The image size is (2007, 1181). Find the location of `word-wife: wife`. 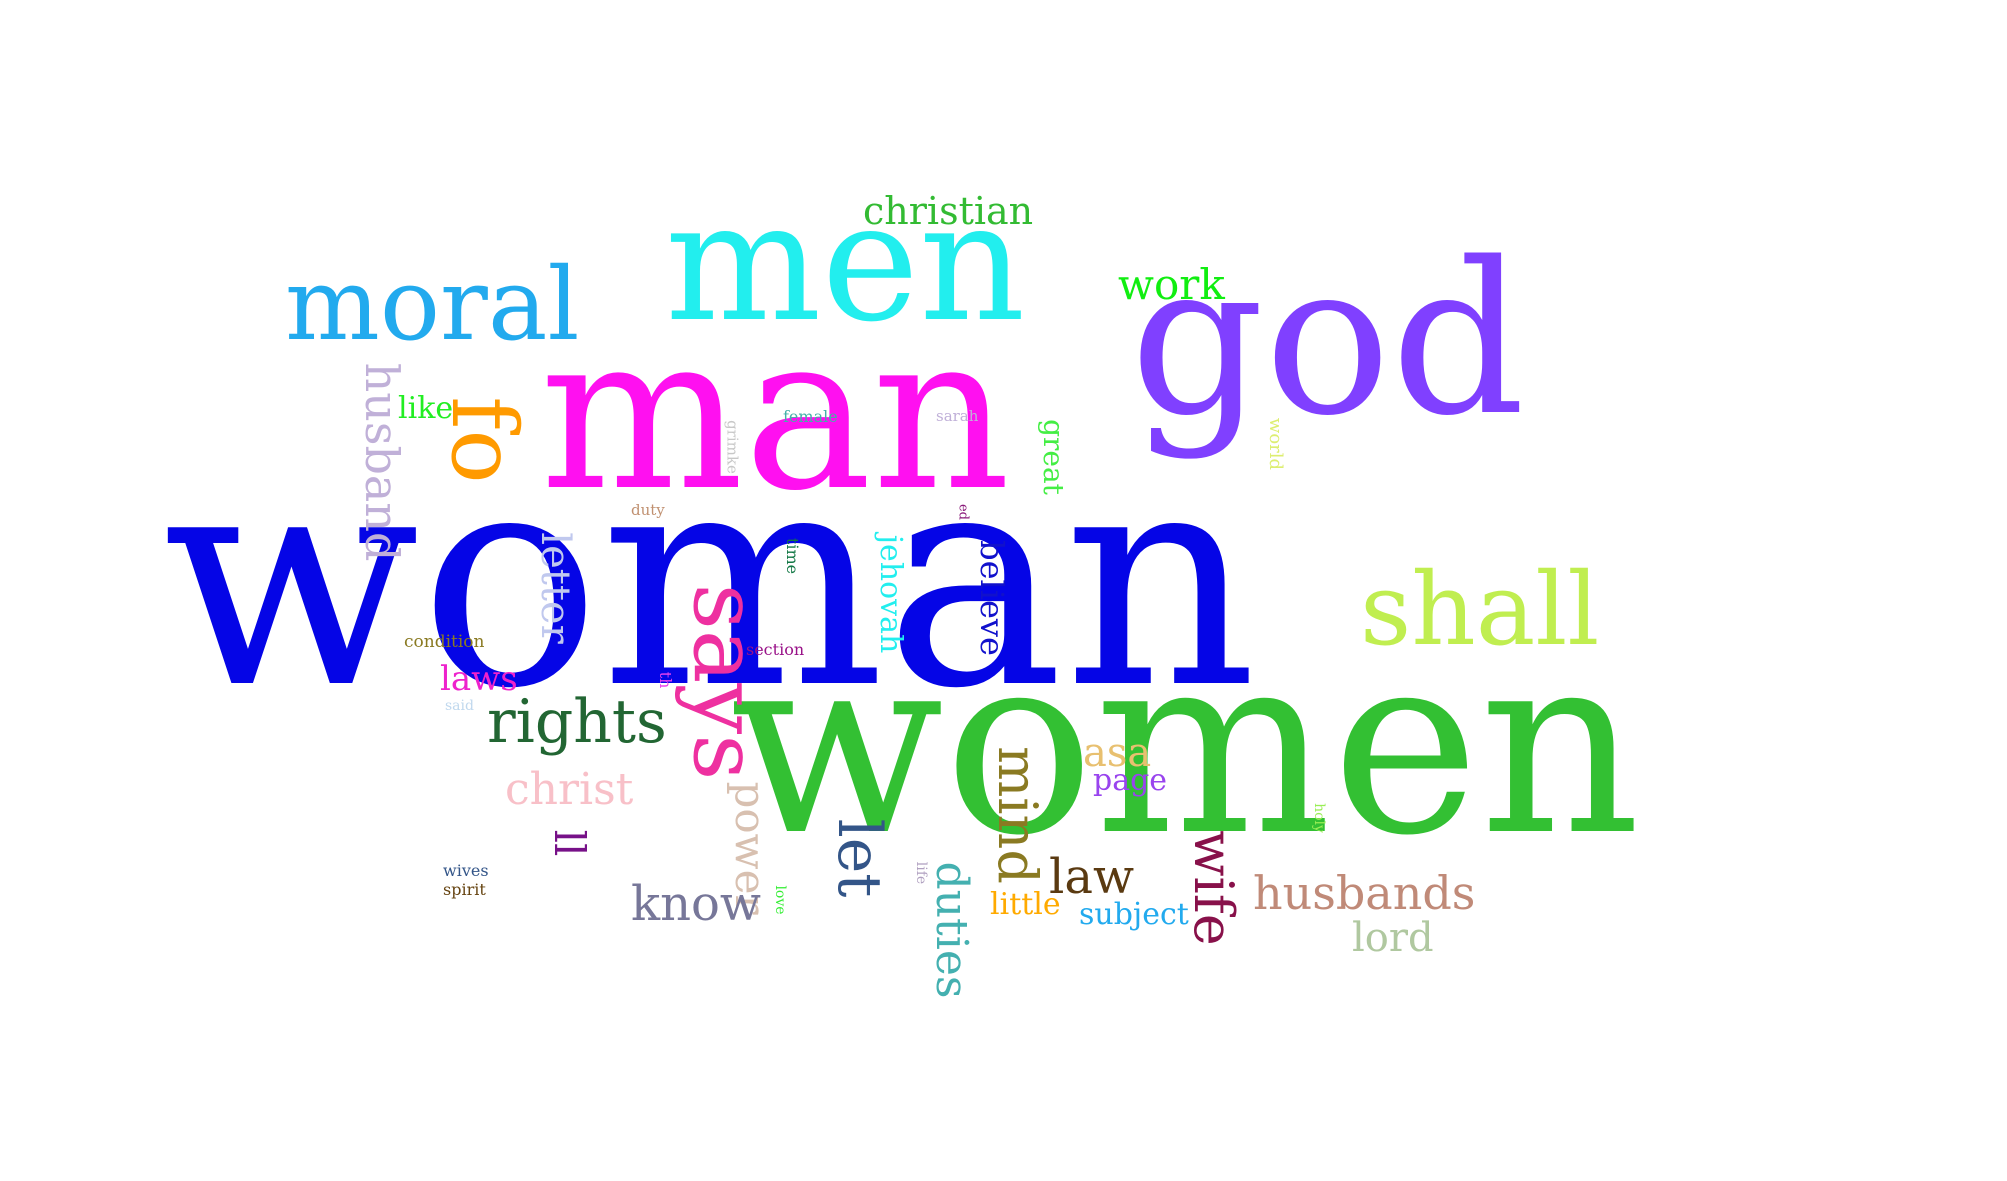

word-wife: wife is located at coordinates (1213, 888).